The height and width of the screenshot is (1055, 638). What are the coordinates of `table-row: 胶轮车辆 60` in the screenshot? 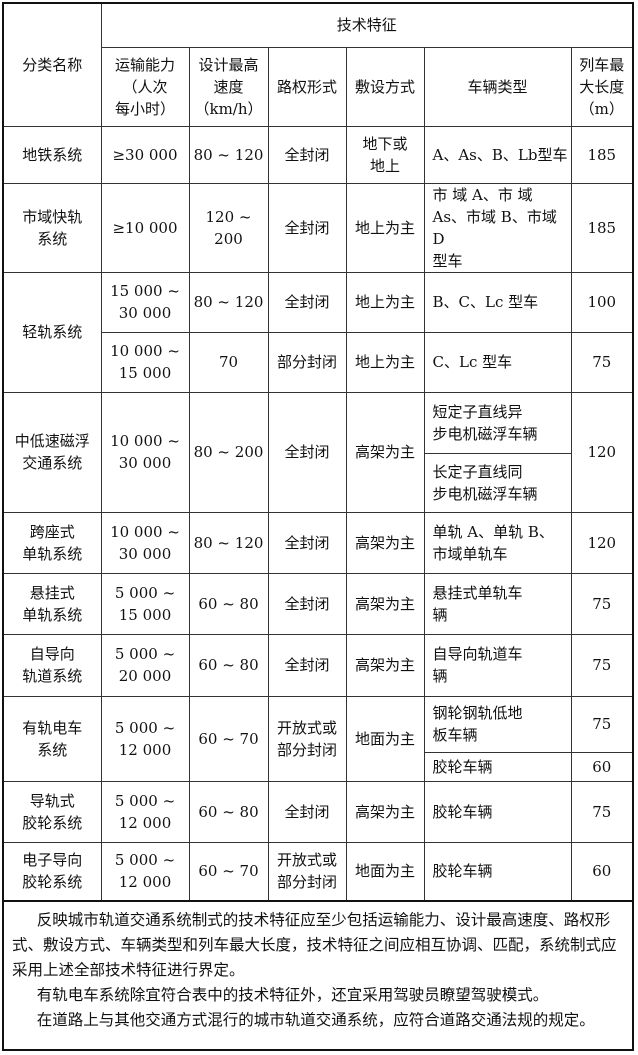 It's located at (318, 766).